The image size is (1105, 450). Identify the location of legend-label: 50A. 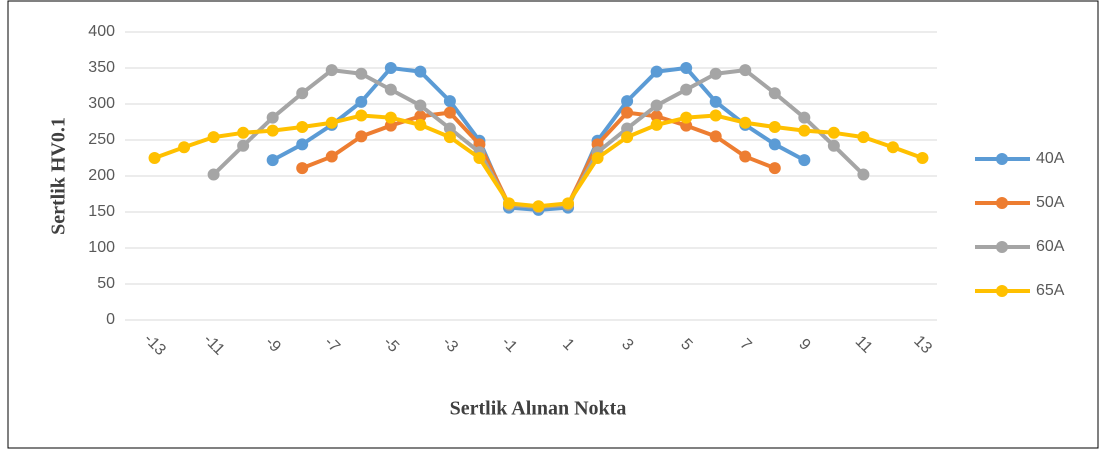
(1050, 202).